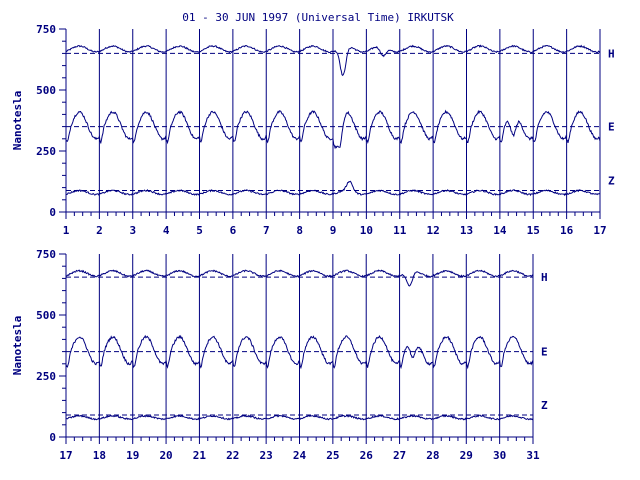 Image resolution: width=640 pixels, height=480 pixels. Describe the element at coordinates (399, 455) in the screenshot. I see `x-tick-label: 27` at that location.